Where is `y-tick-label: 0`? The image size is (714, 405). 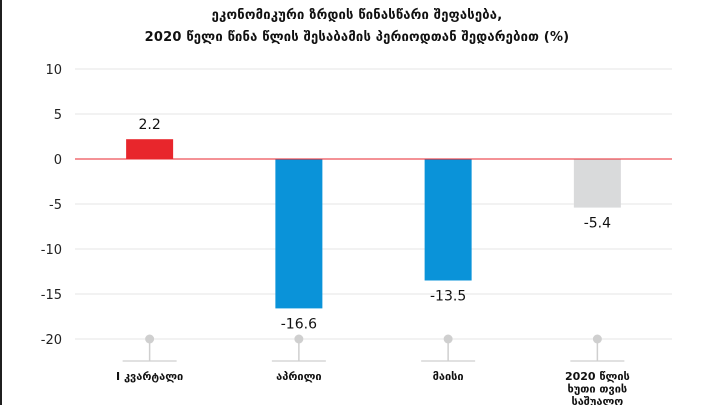
y-tick-label: 0 is located at coordinates (58, 160).